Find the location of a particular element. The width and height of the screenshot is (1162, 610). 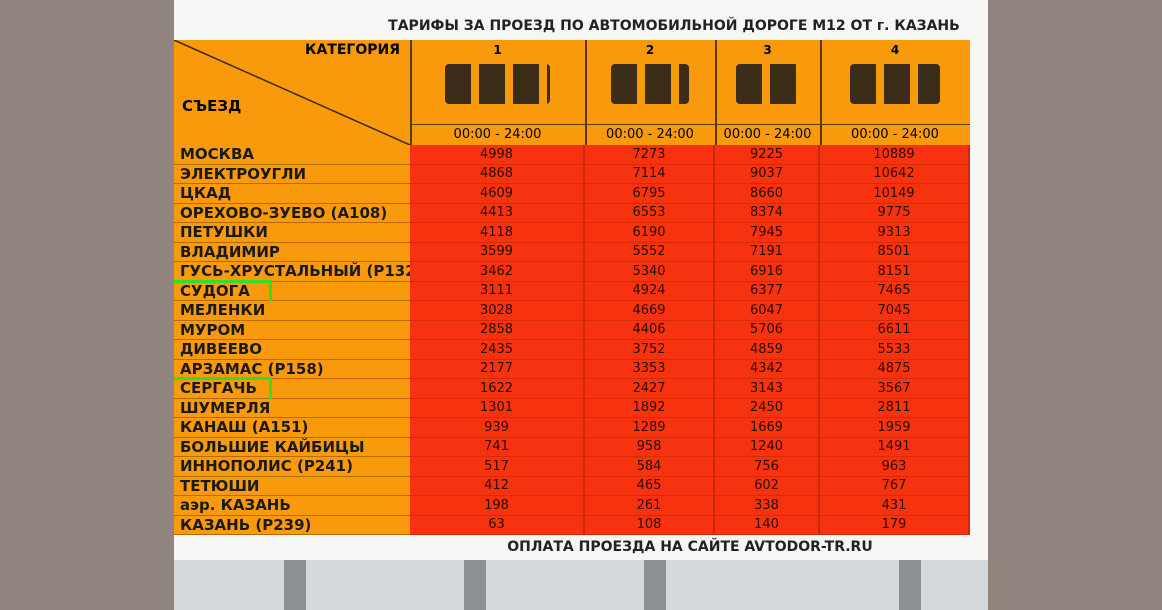

price: 5706 is located at coordinates (767, 330).